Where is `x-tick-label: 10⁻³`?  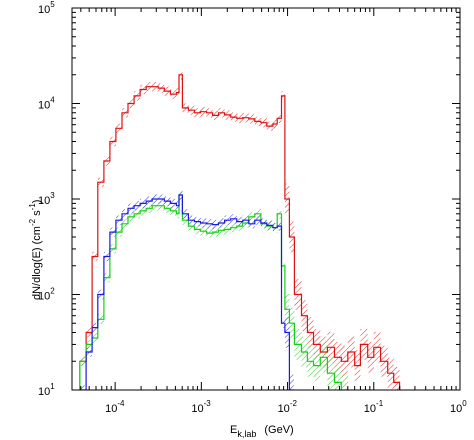 x-tick-label: 10⁻³ is located at coordinates (201, 407).